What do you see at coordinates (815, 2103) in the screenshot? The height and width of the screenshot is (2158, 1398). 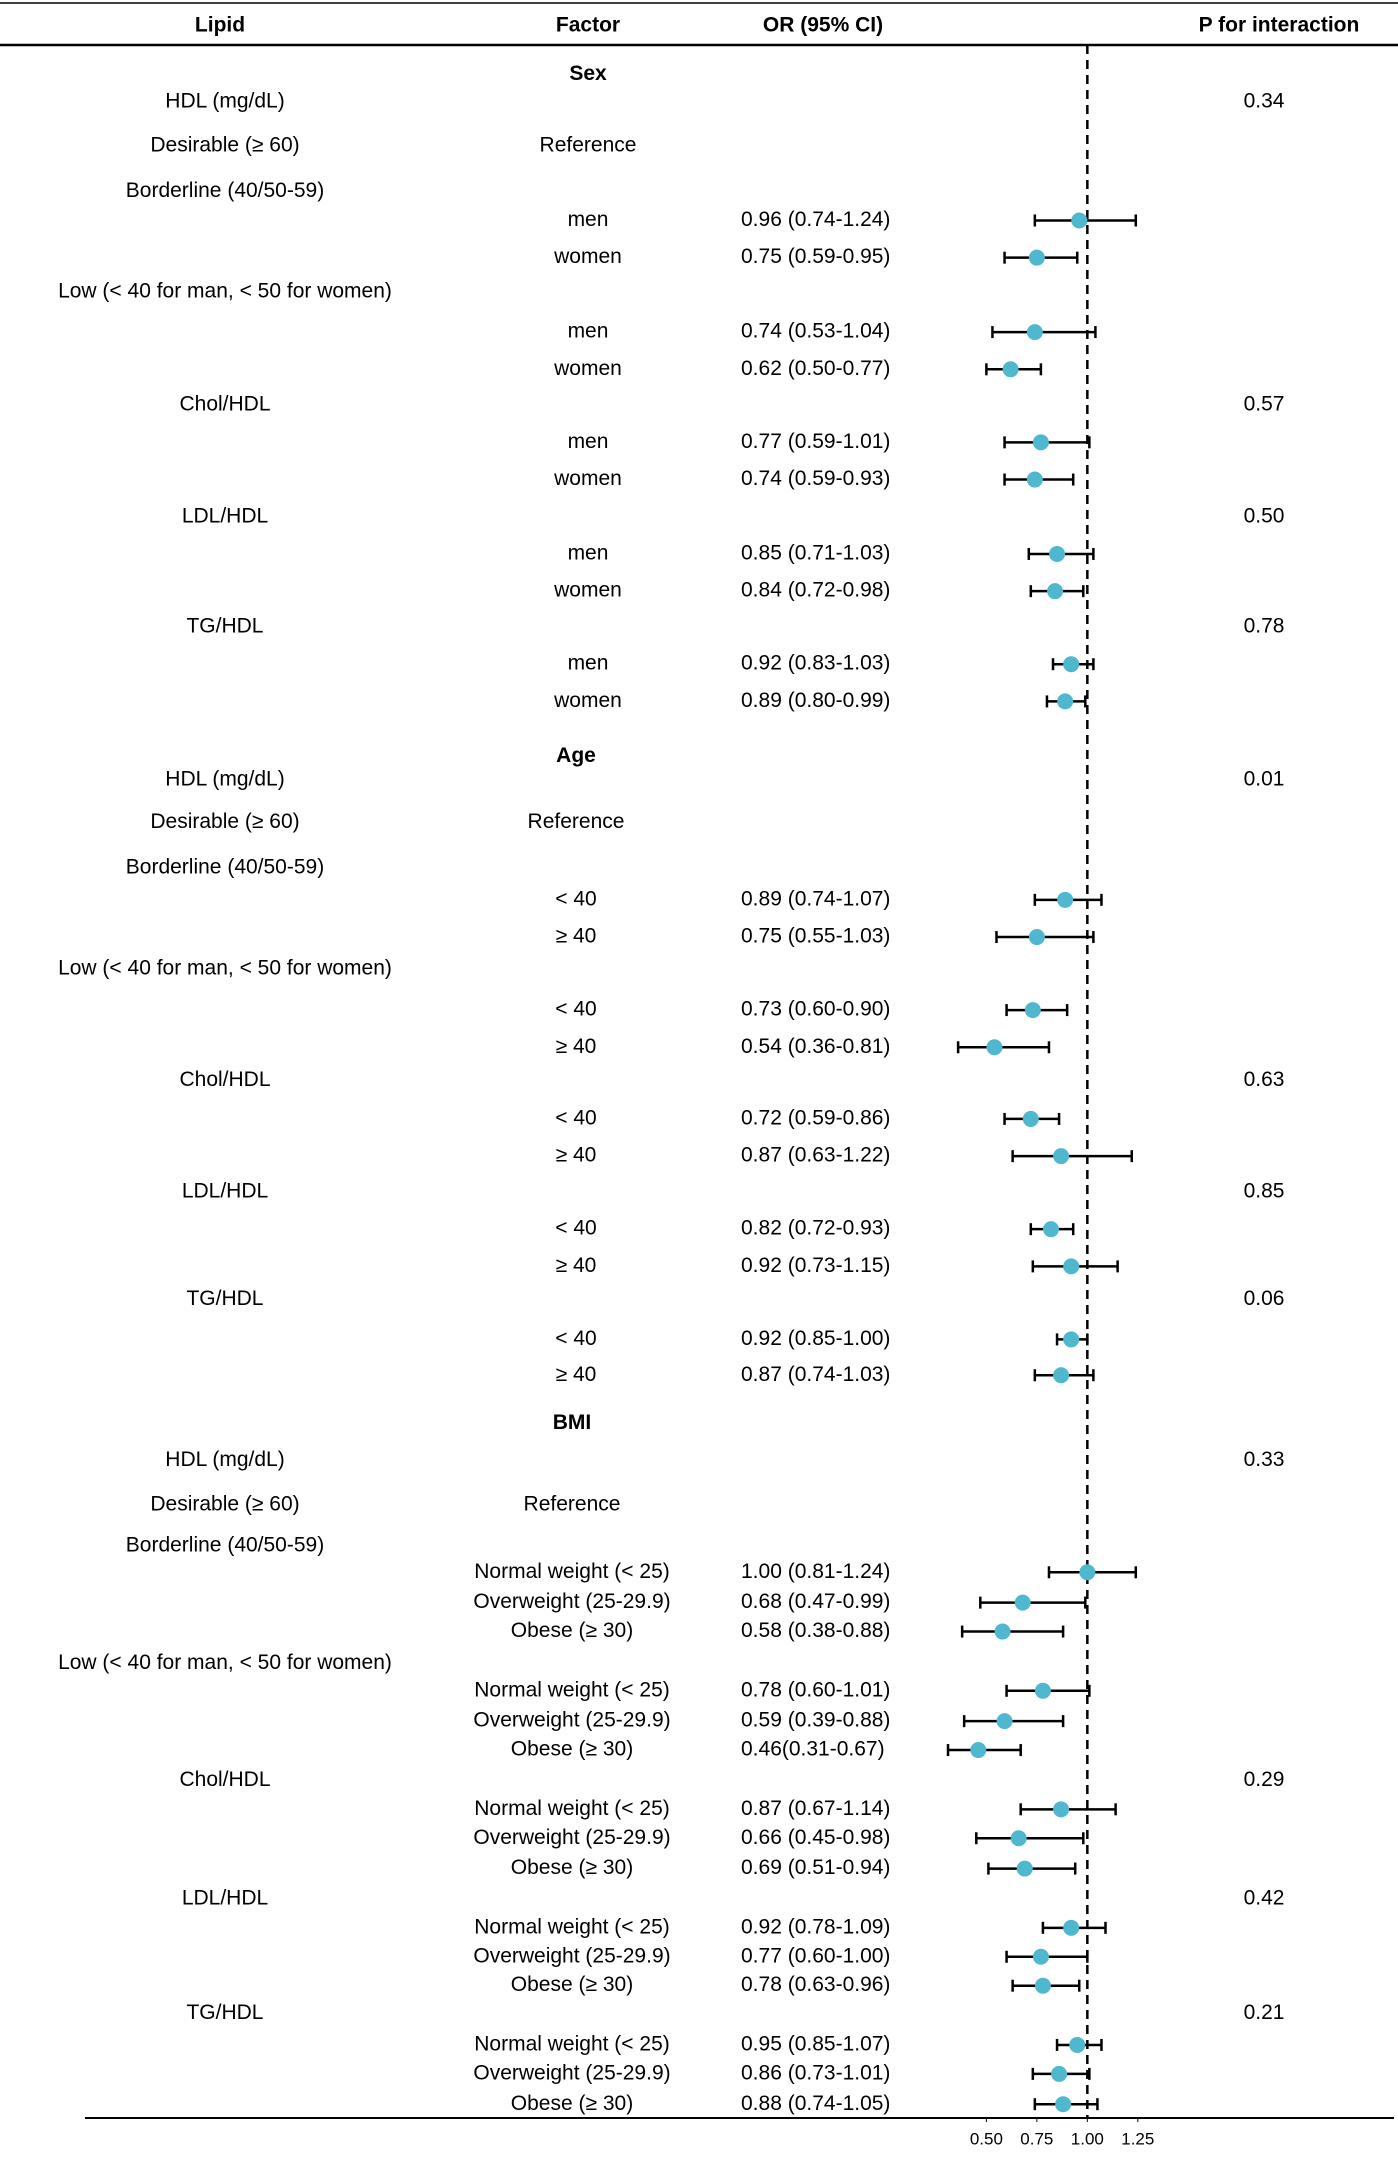 I see `or-label: 0.88 (0.74-1.05)` at bounding box center [815, 2103].